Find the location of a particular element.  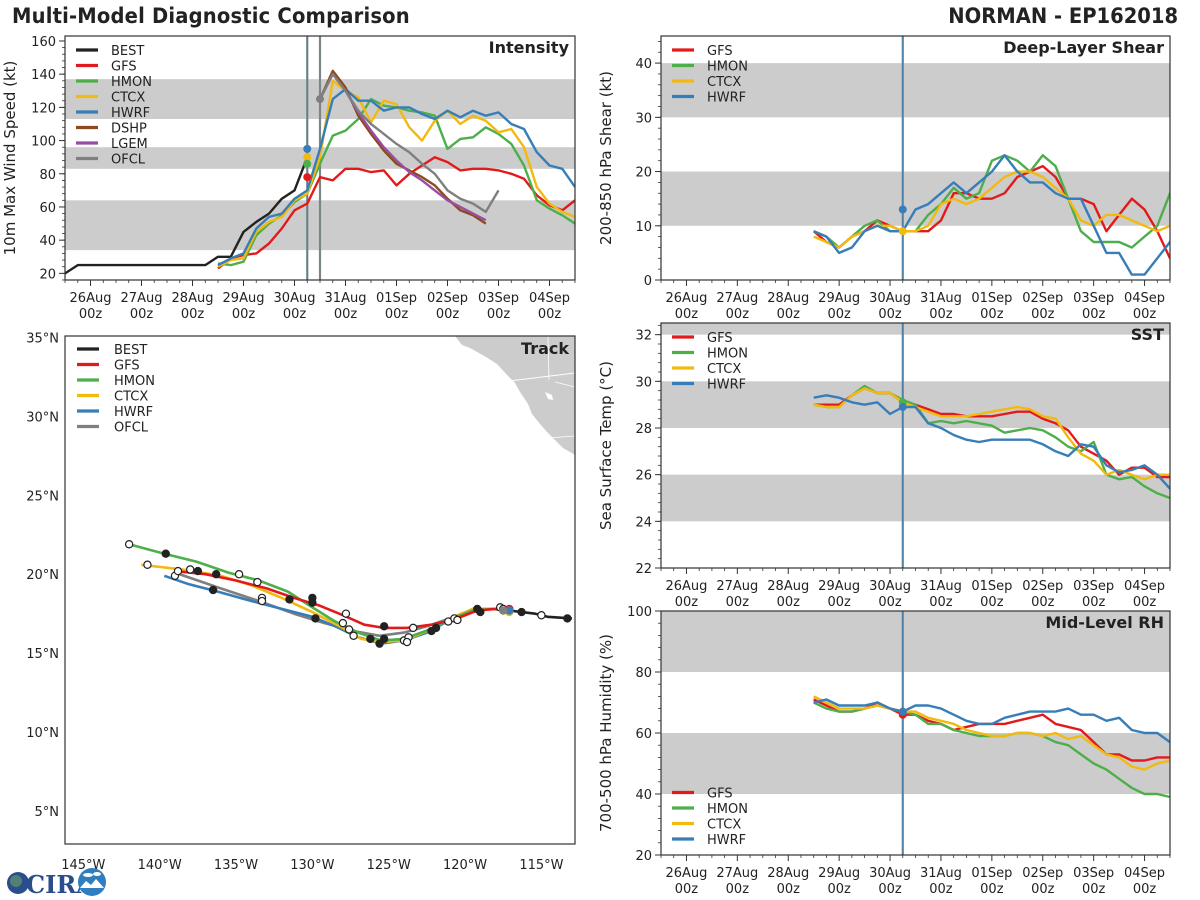

legend-label-best: BEST is located at coordinates (127, 51).